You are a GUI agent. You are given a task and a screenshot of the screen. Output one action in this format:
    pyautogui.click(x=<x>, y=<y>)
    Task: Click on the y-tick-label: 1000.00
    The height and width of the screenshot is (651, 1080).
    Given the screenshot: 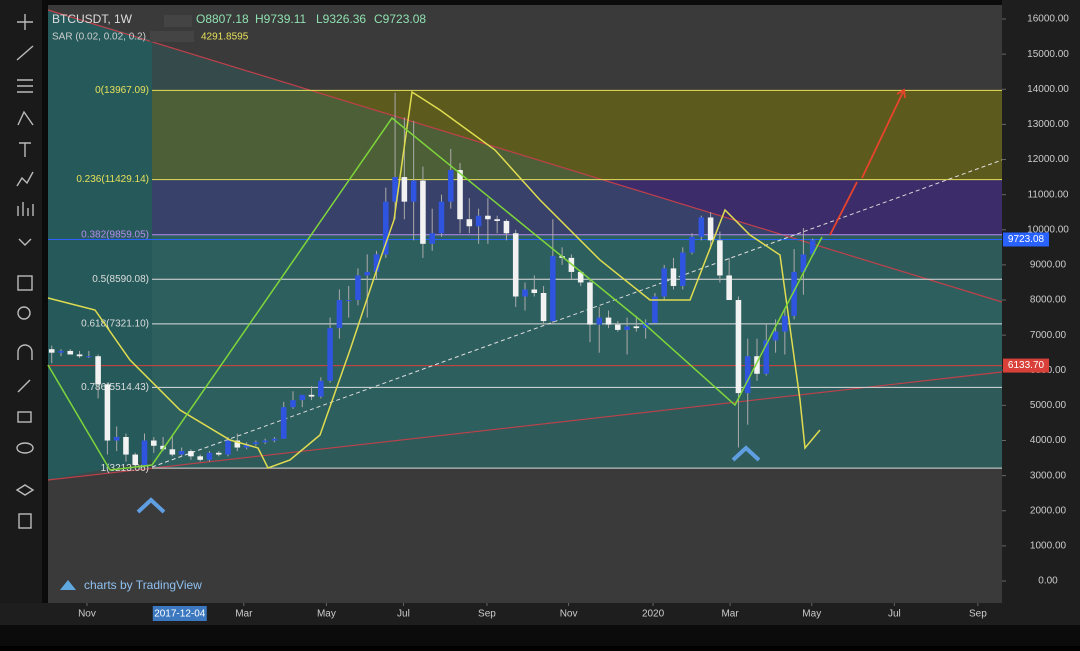 What is the action you would take?
    pyautogui.click(x=1048, y=546)
    